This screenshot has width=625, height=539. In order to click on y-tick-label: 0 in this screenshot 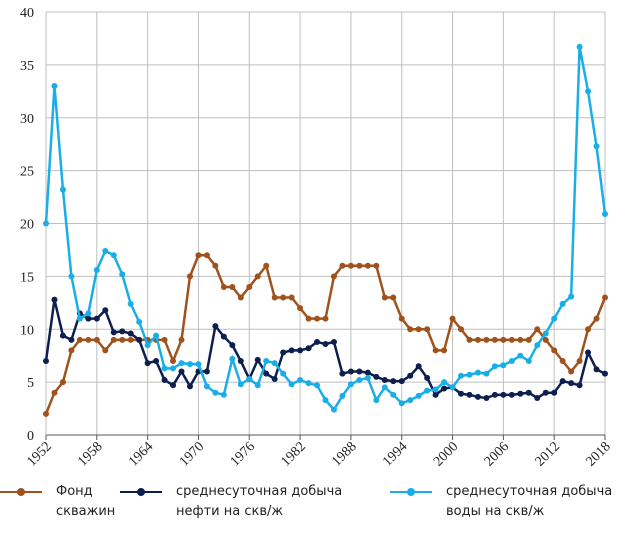, I will do `click(30, 436)`.